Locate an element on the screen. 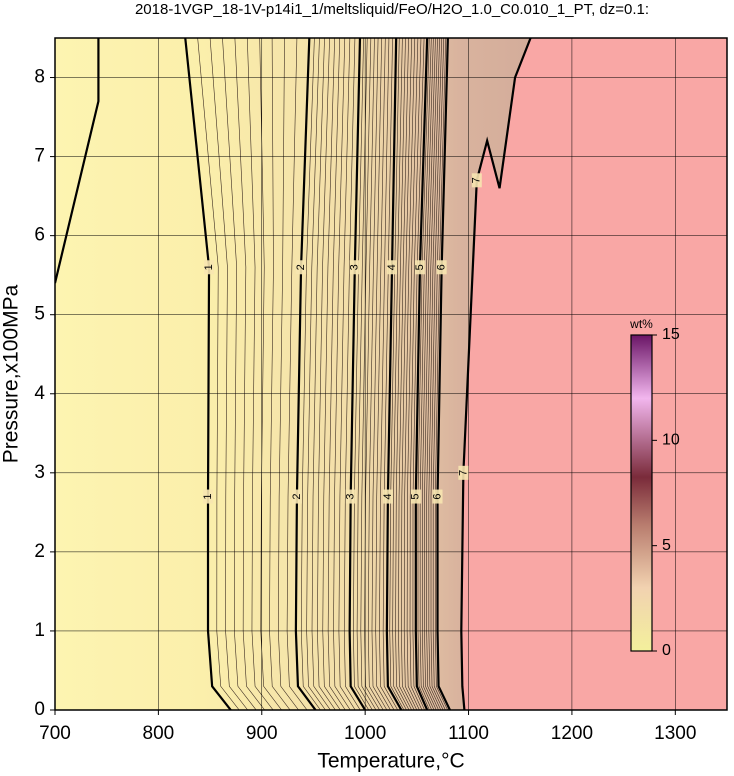 The width and height of the screenshot is (734, 776). y-tick-label: 5 is located at coordinates (39, 314).